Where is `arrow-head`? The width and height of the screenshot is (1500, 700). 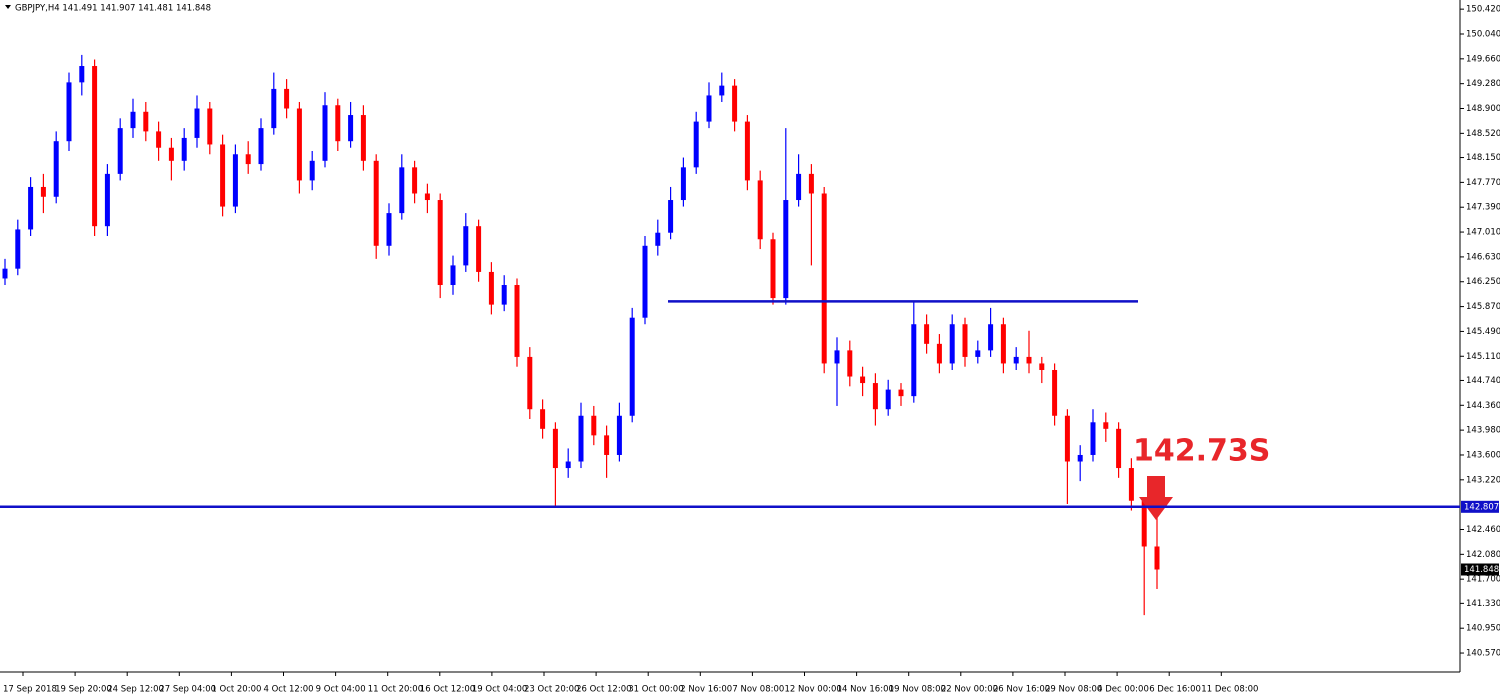
arrow-head is located at coordinates (1156, 508).